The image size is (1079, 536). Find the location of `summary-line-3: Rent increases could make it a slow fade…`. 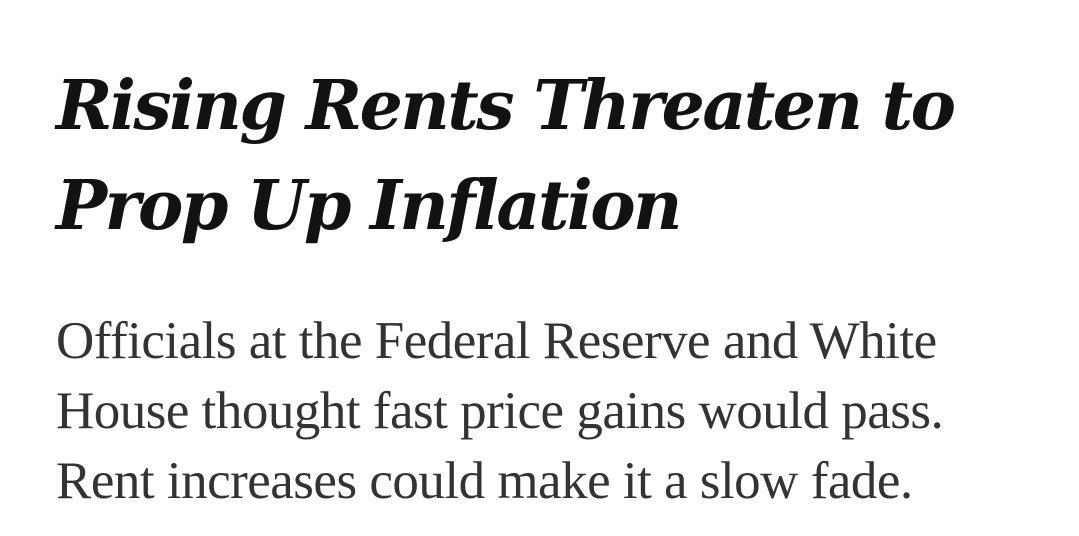

summary-line-3: Rent increases could make it a slow fade… is located at coordinates (484, 481).